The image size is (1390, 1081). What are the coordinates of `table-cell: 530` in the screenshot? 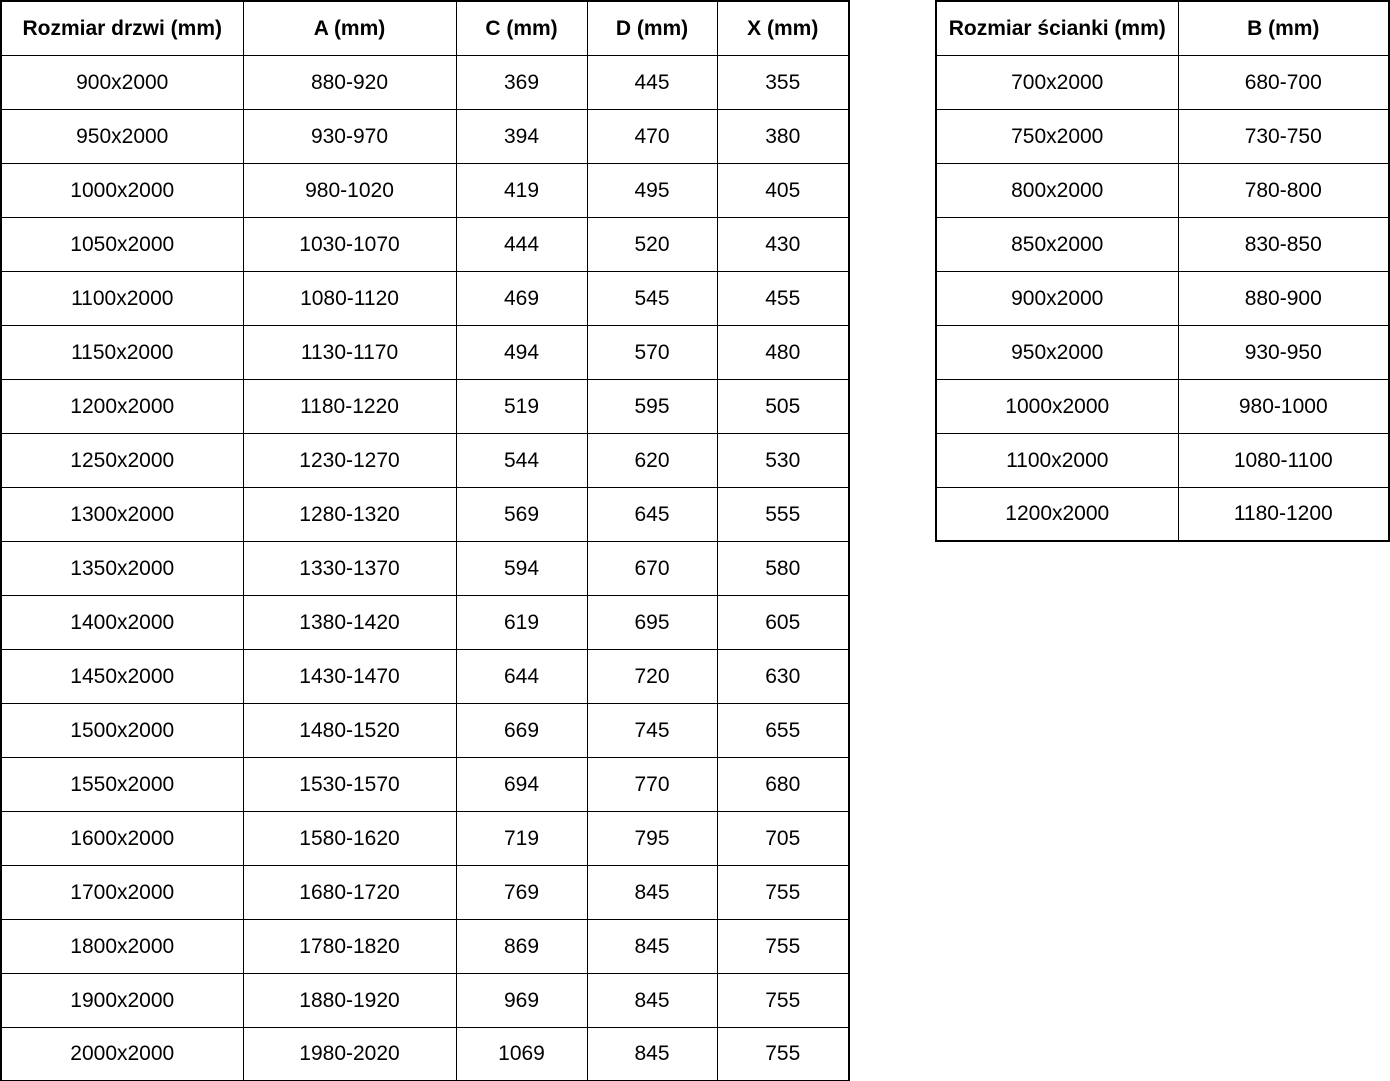 It's located at (783, 460).